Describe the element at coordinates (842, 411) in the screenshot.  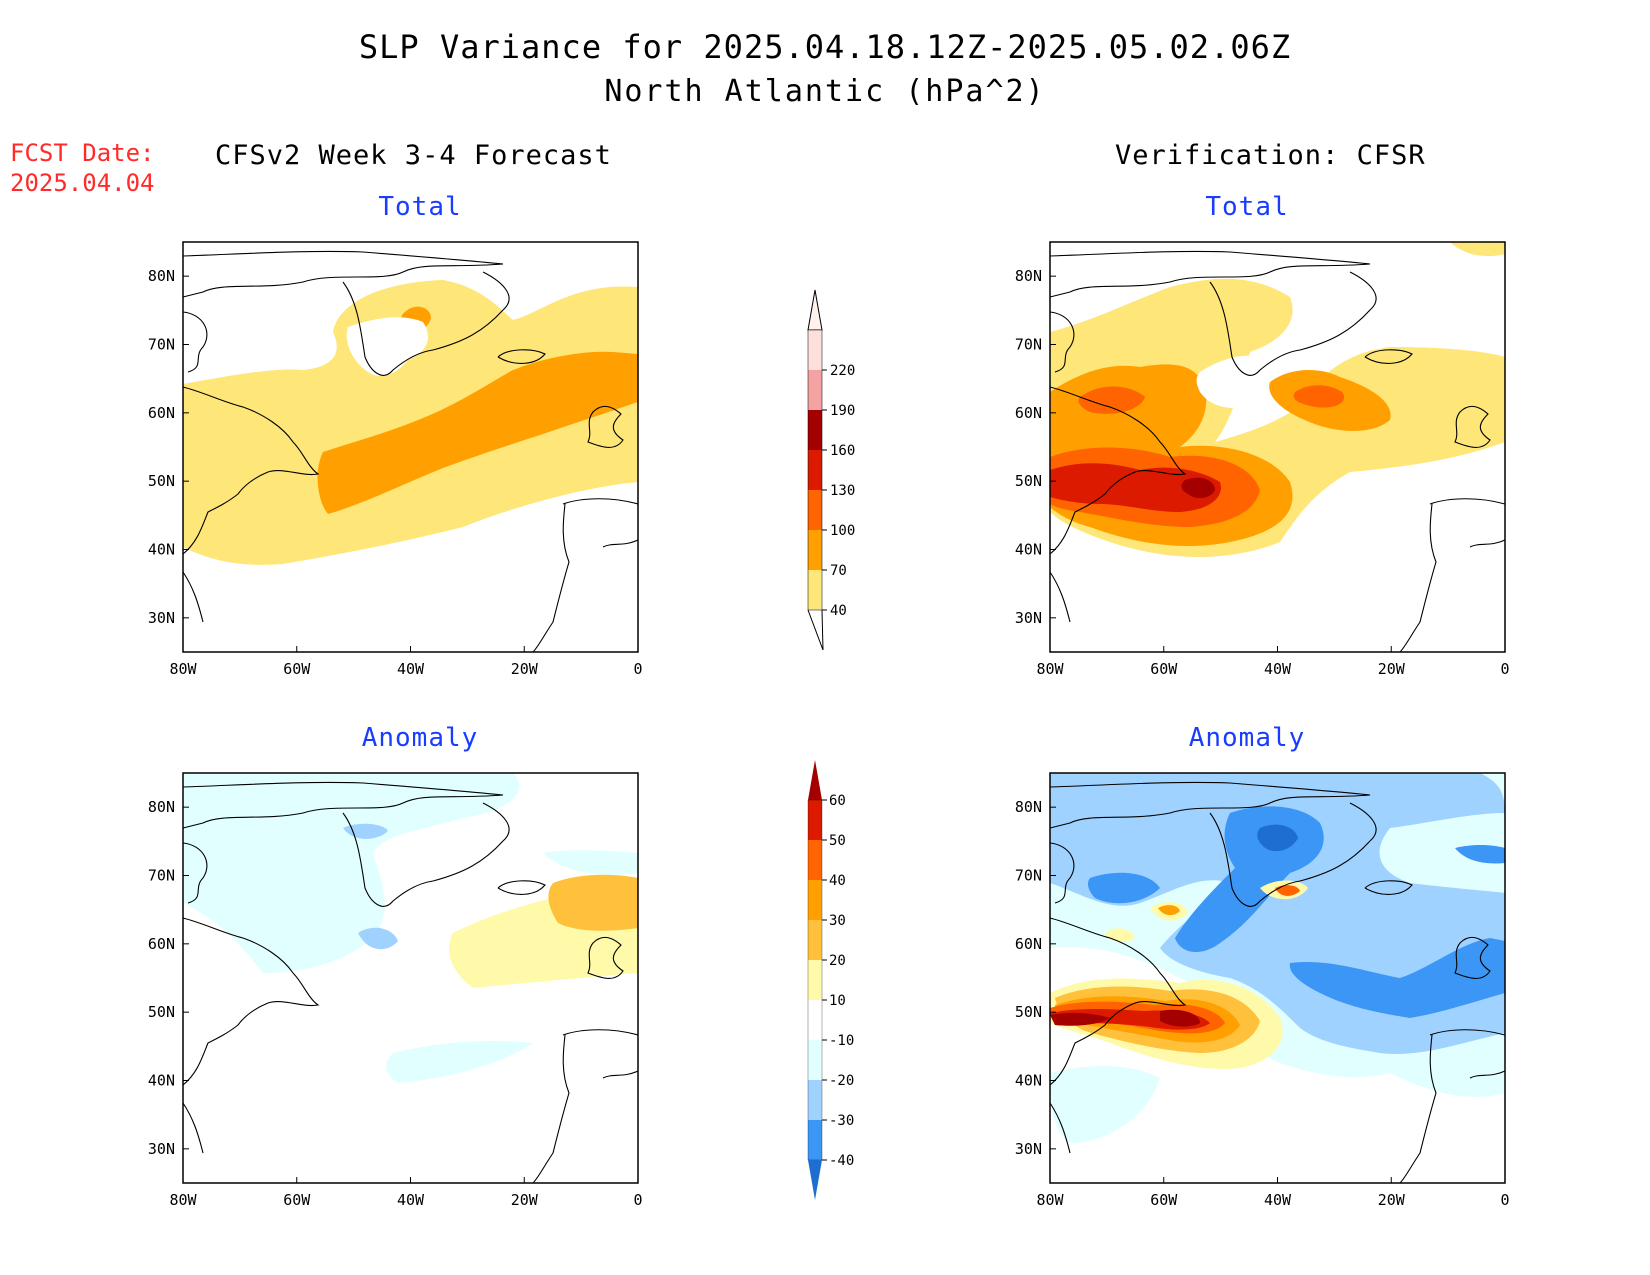
I see `colorbar-label: 190` at that location.